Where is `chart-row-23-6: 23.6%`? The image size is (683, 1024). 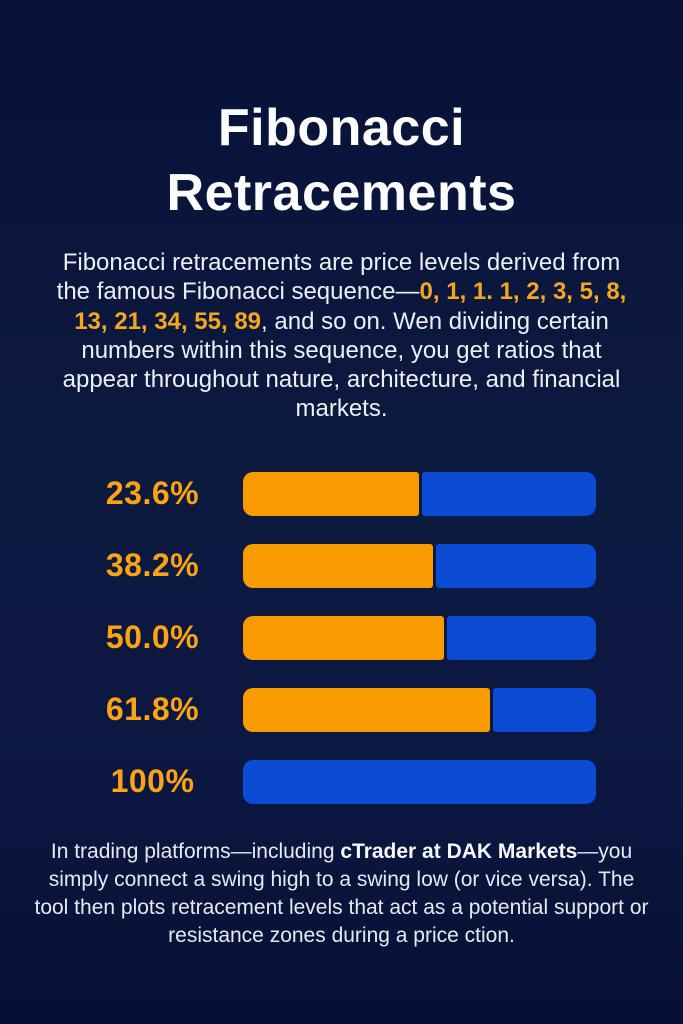 chart-row-23-6: 23.6% is located at coordinates (342, 493).